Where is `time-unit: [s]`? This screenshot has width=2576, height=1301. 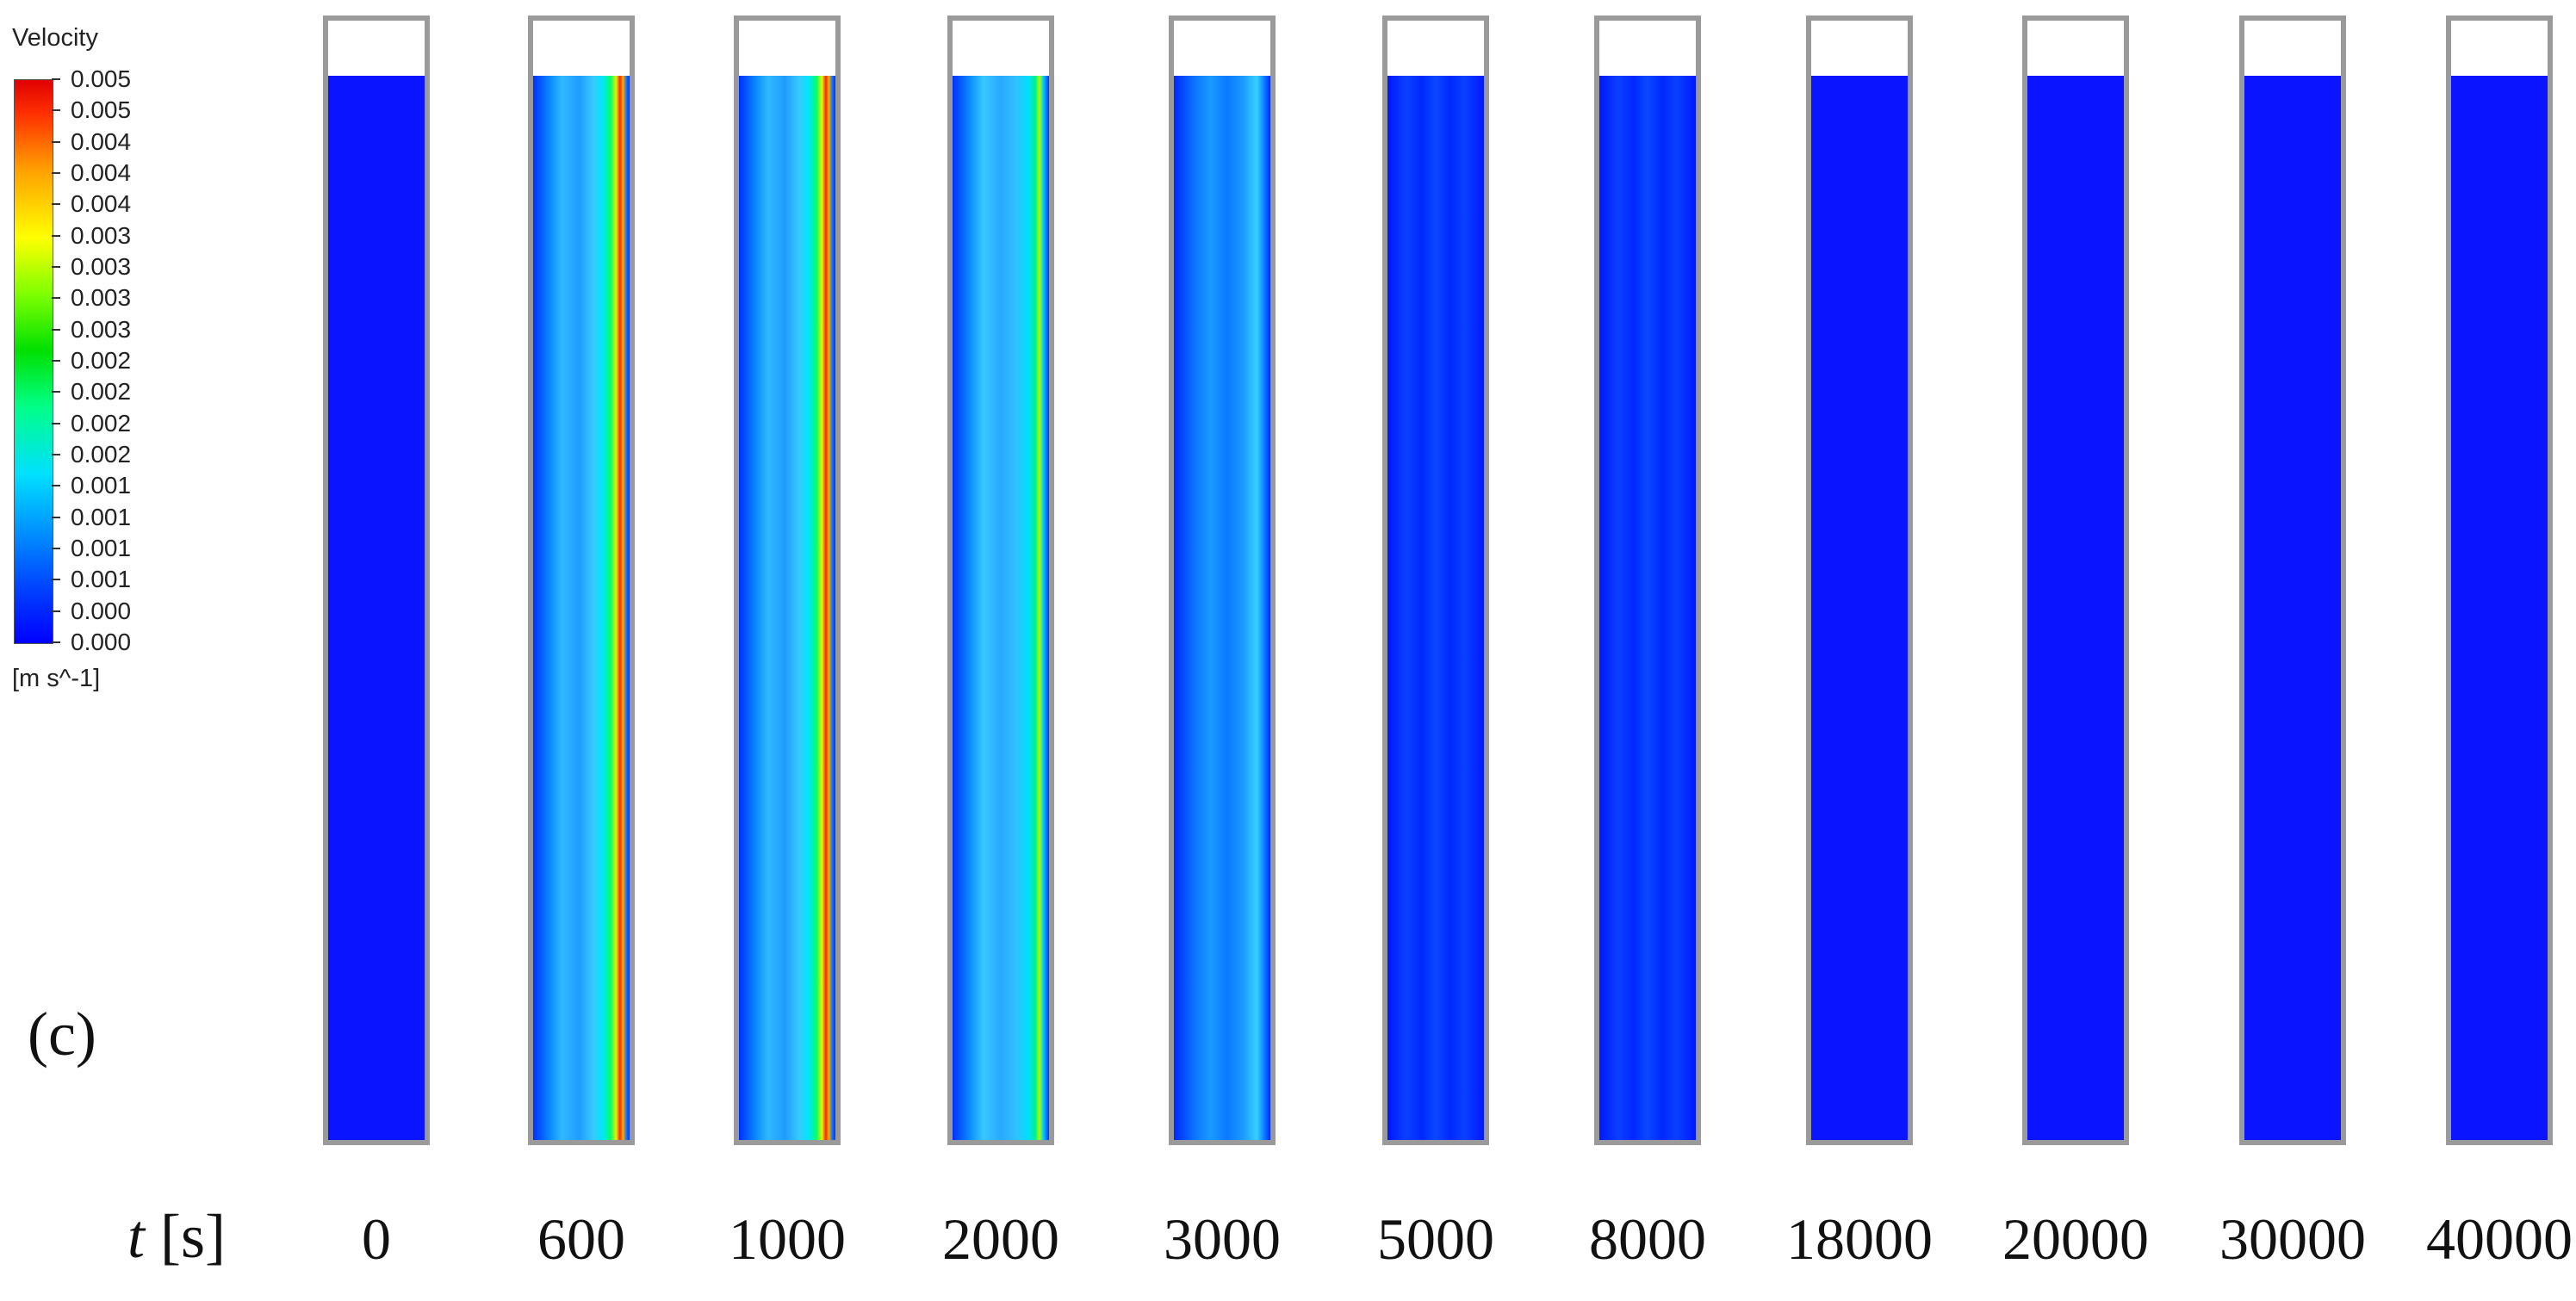 time-unit: [s] is located at coordinates (193, 1236).